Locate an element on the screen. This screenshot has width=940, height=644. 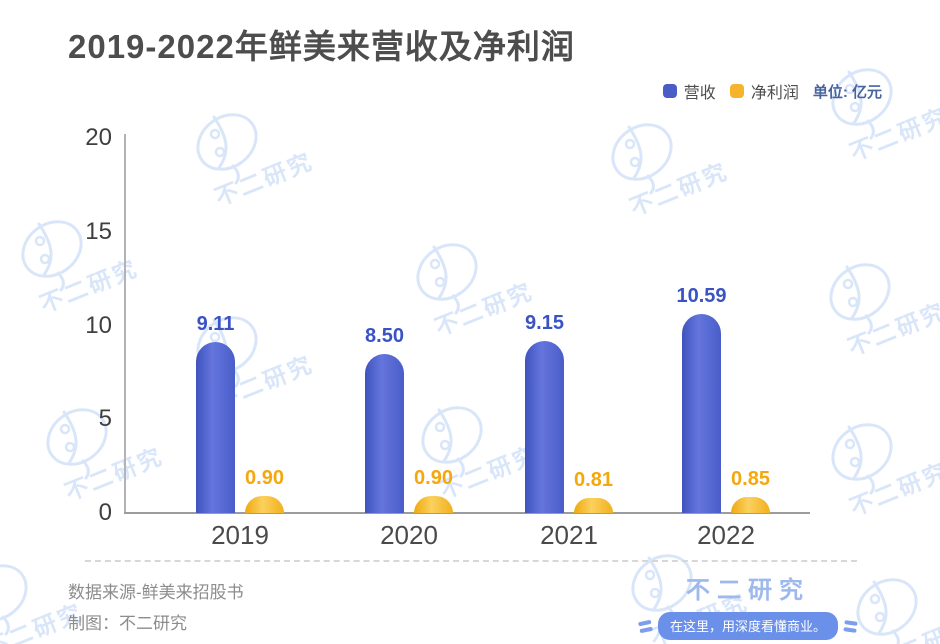
chart-legend: 营收 净利润 单位: 亿元 is located at coordinates (772, 91).